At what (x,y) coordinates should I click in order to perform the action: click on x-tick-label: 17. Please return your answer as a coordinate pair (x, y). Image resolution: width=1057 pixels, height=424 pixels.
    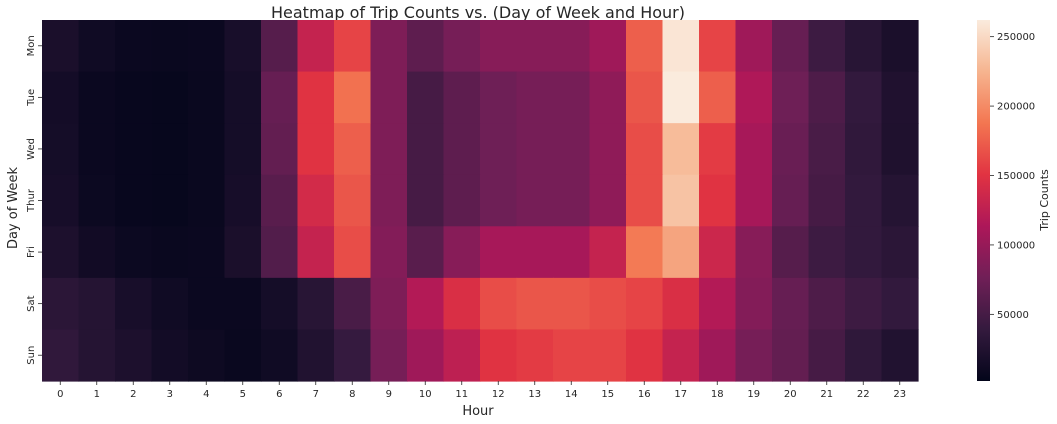
    Looking at the image, I should click on (680, 394).